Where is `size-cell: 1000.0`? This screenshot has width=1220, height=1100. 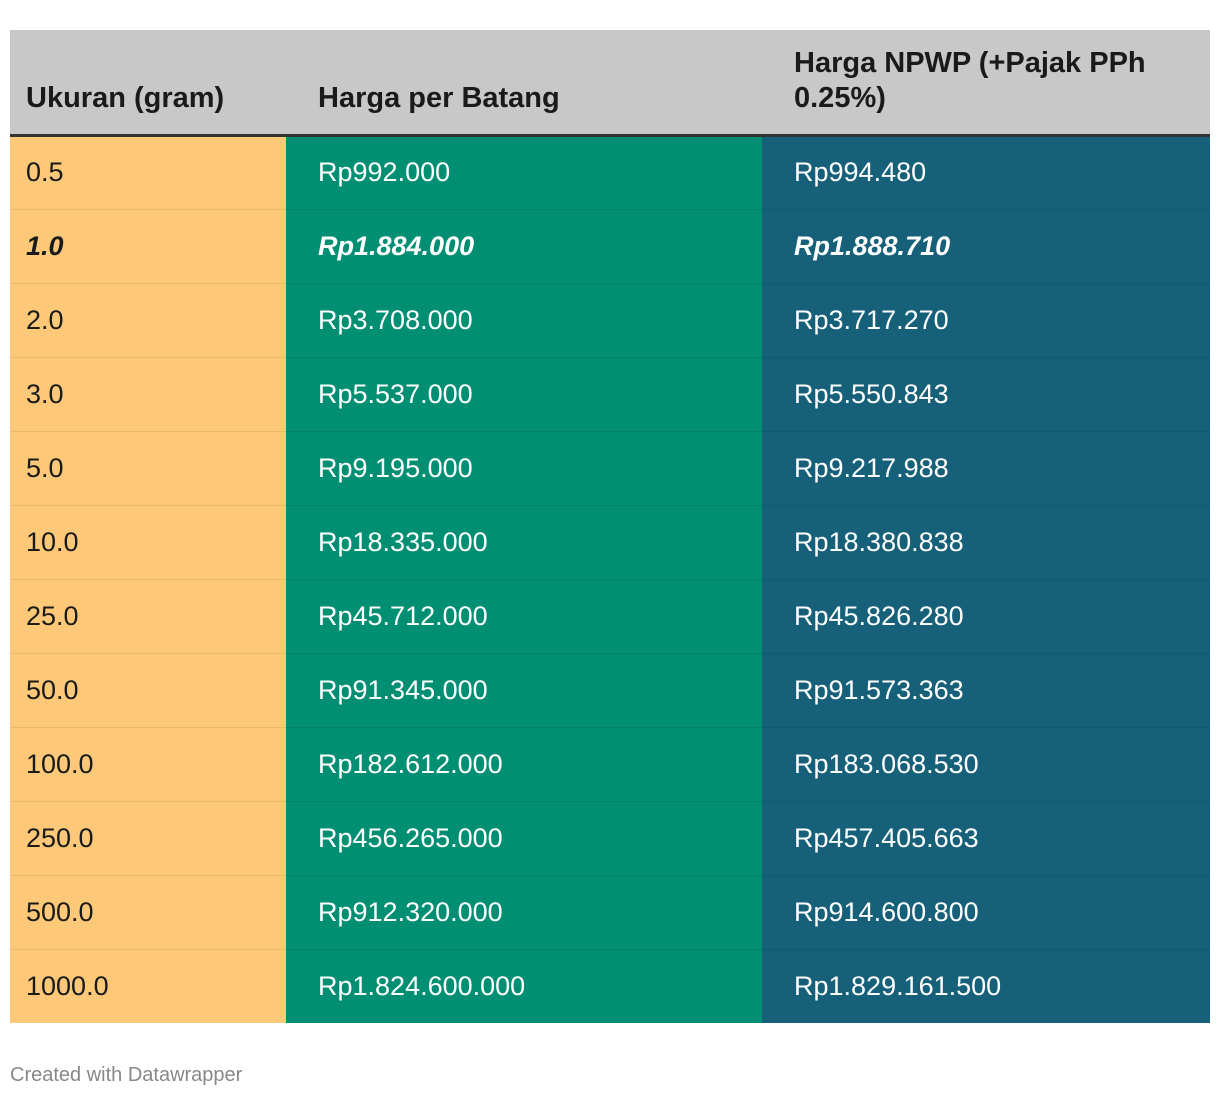
size-cell: 1000.0 is located at coordinates (148, 986).